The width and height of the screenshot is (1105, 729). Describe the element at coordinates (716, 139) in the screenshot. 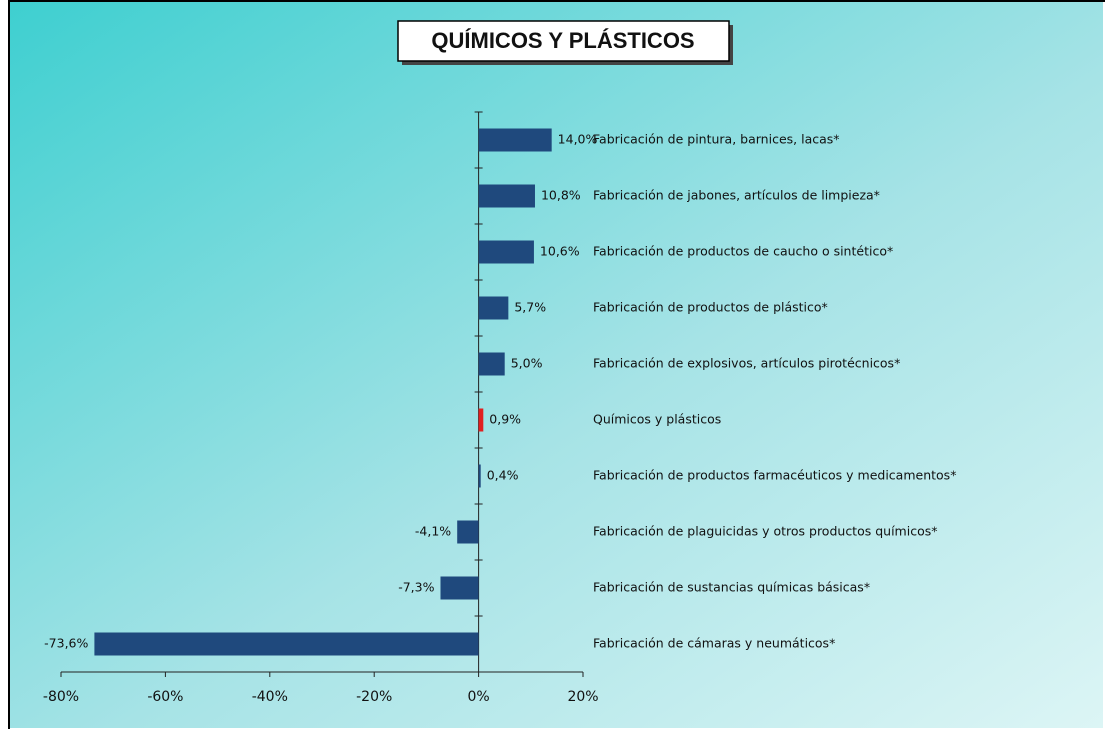

I see `category-label: Fabricación de pintura, barnices, lacas*` at that location.